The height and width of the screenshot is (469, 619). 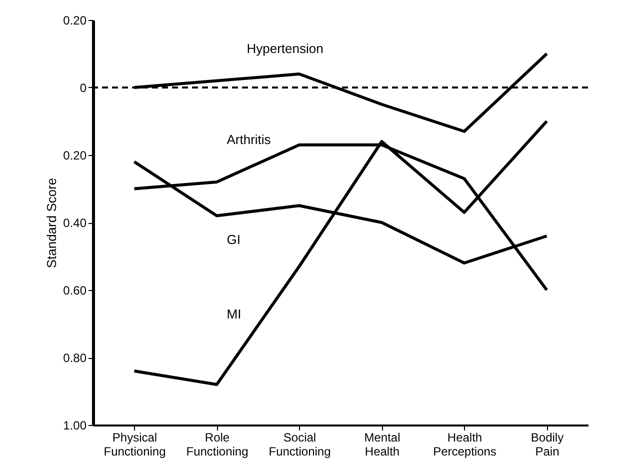 I want to click on x-tick-label: Bodily Pain, so click(x=547, y=444).